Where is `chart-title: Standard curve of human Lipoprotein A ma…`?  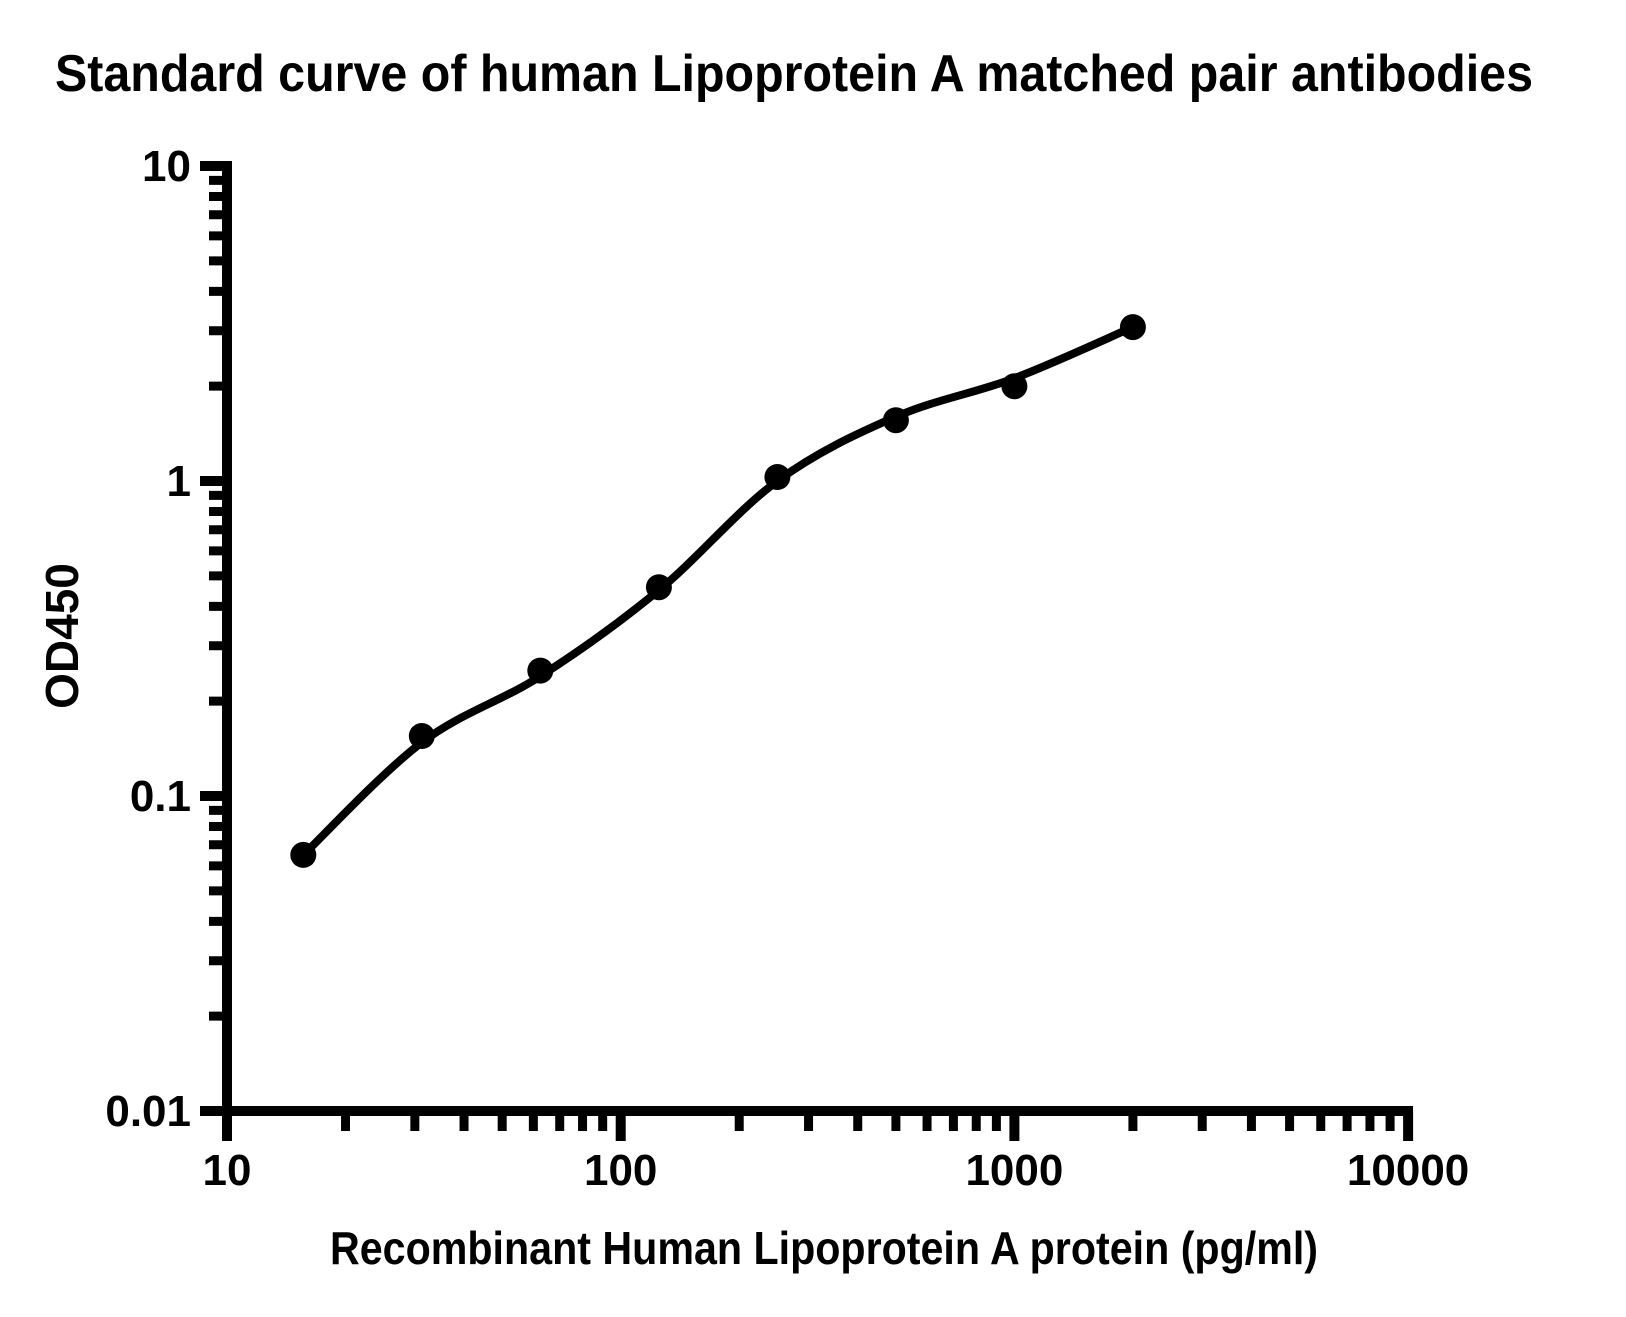 chart-title: Standard curve of human Lipoprotein A ma… is located at coordinates (794, 74).